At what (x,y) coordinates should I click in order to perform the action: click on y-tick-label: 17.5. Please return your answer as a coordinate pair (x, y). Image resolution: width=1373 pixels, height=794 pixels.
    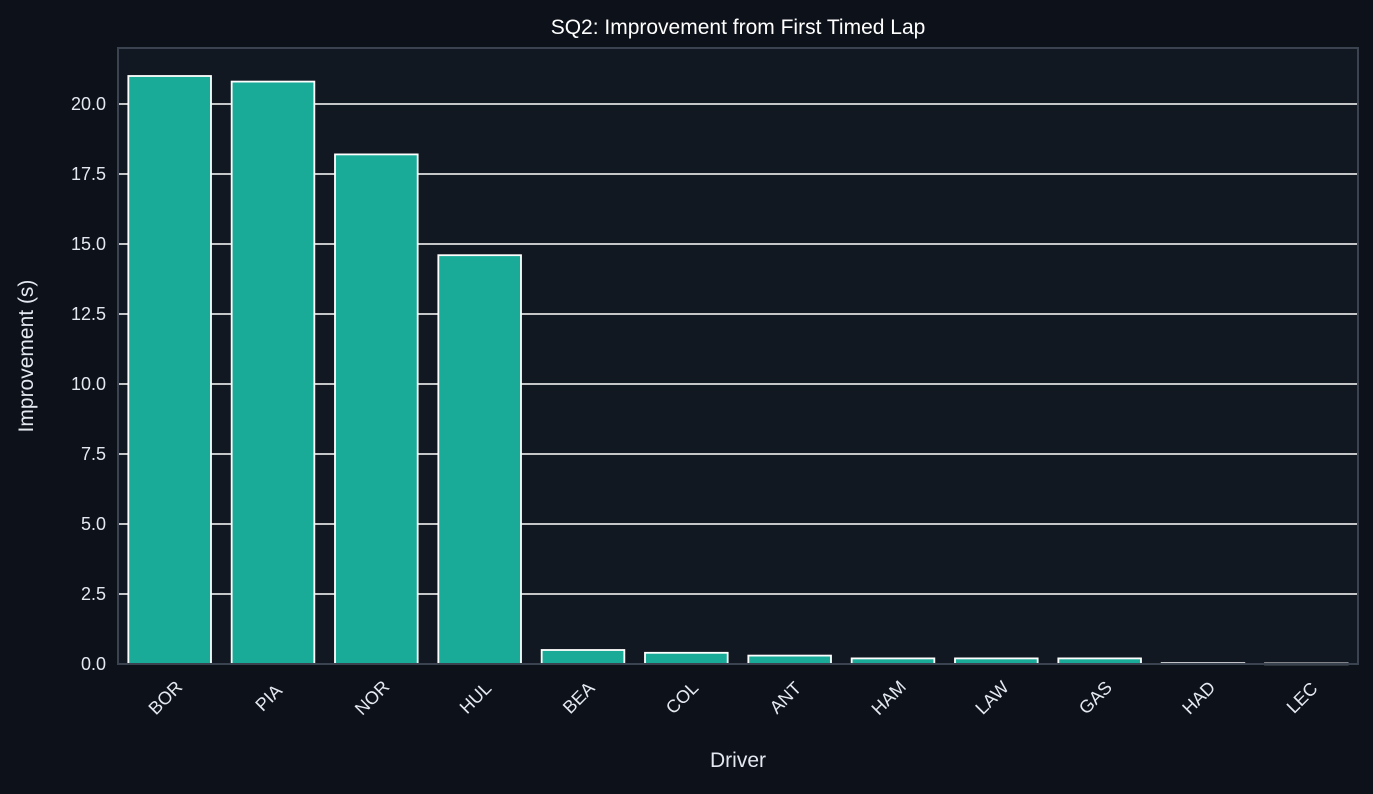
    Looking at the image, I should click on (88, 174).